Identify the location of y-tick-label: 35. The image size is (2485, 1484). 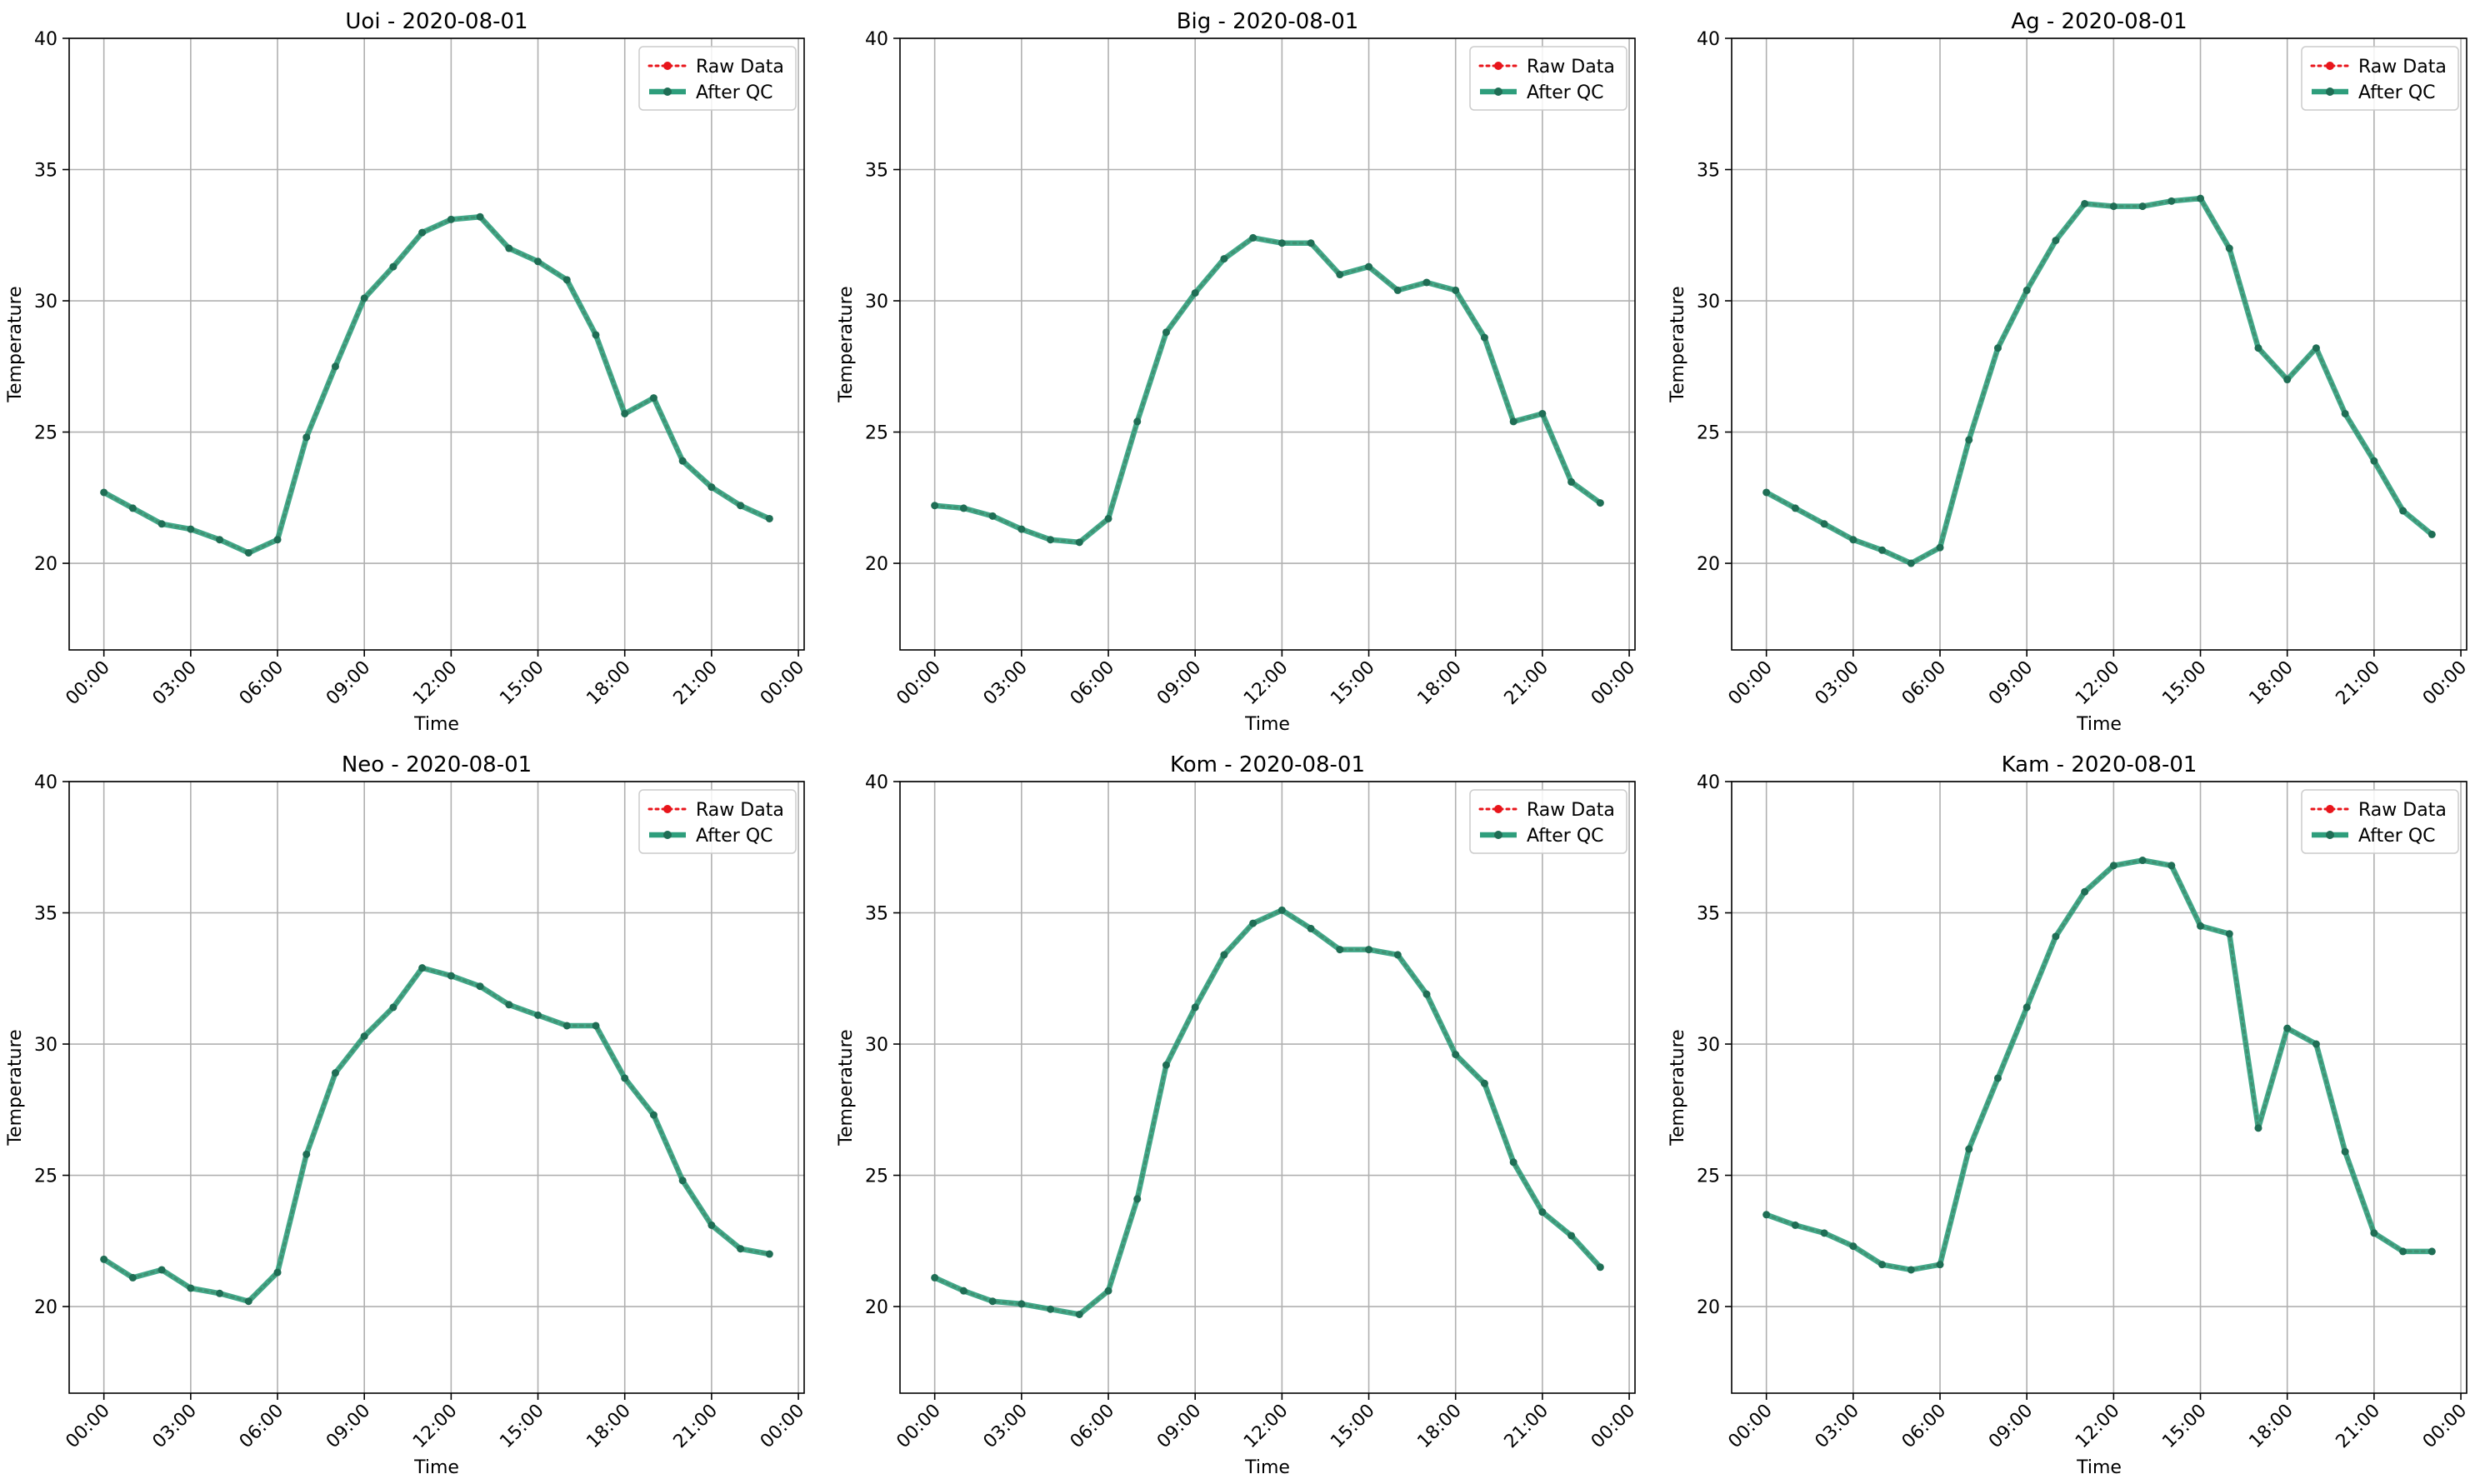
(876, 171).